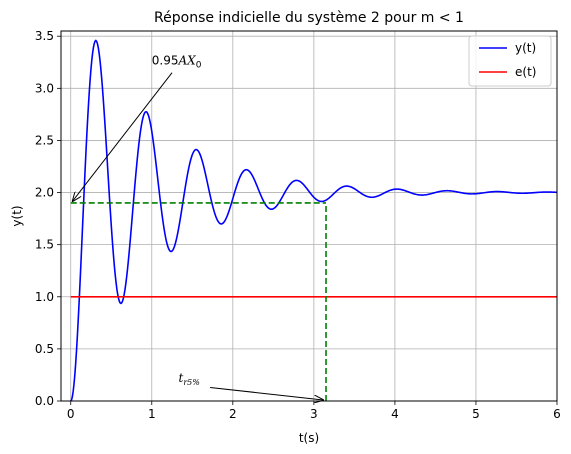 The image size is (571, 454). I want to click on y-tick-label: 2.5, so click(44, 140).